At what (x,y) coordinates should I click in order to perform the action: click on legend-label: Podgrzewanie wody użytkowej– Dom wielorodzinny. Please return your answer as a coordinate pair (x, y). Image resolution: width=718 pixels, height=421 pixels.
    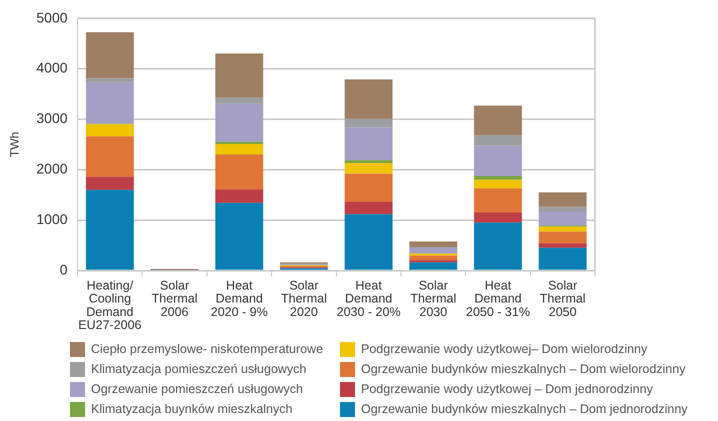
    Looking at the image, I should click on (504, 349).